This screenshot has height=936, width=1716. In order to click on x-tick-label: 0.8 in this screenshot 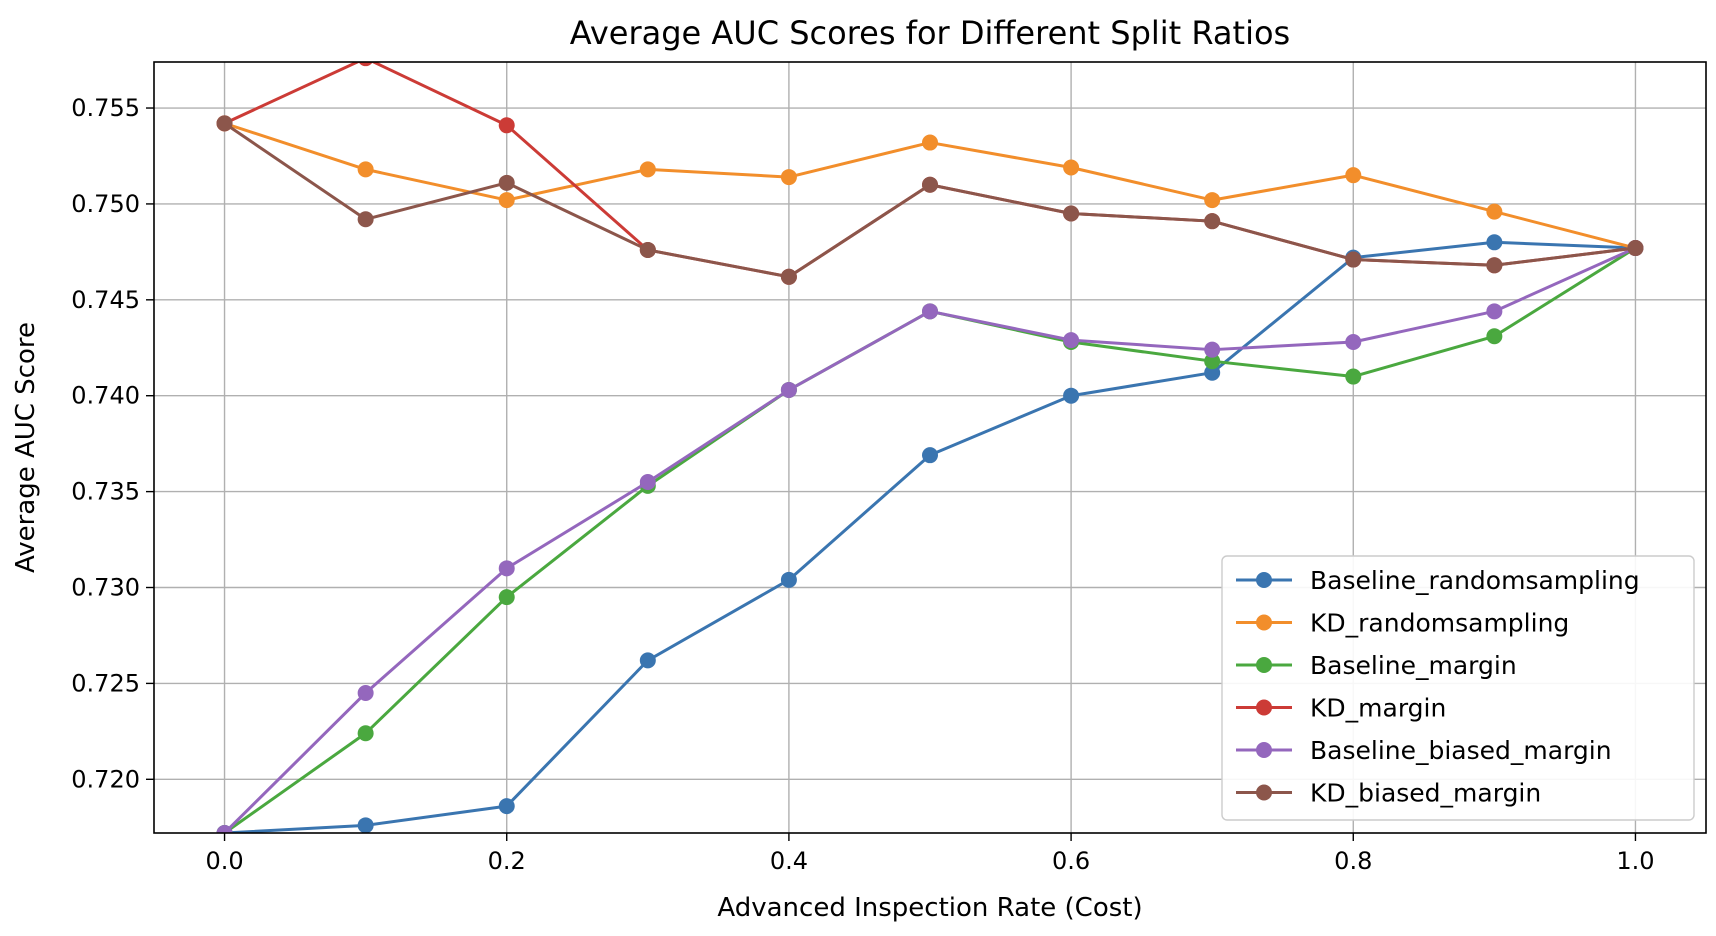, I will do `click(1353, 861)`.